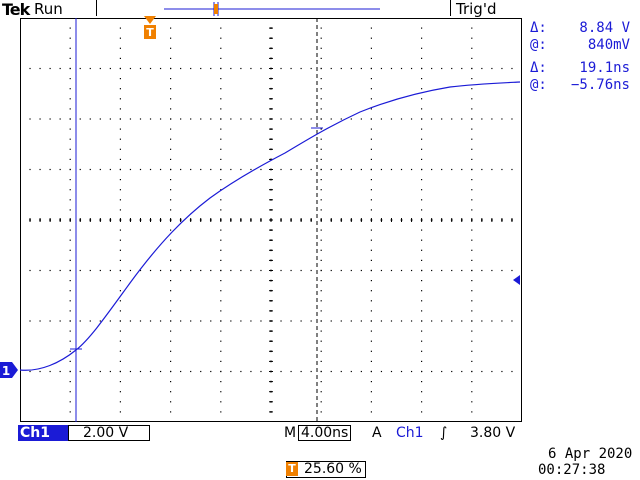 The width and height of the screenshot is (640, 480). What do you see at coordinates (580, 45) in the screenshot?
I see `voltage-at-readout: @: 840mV` at bounding box center [580, 45].